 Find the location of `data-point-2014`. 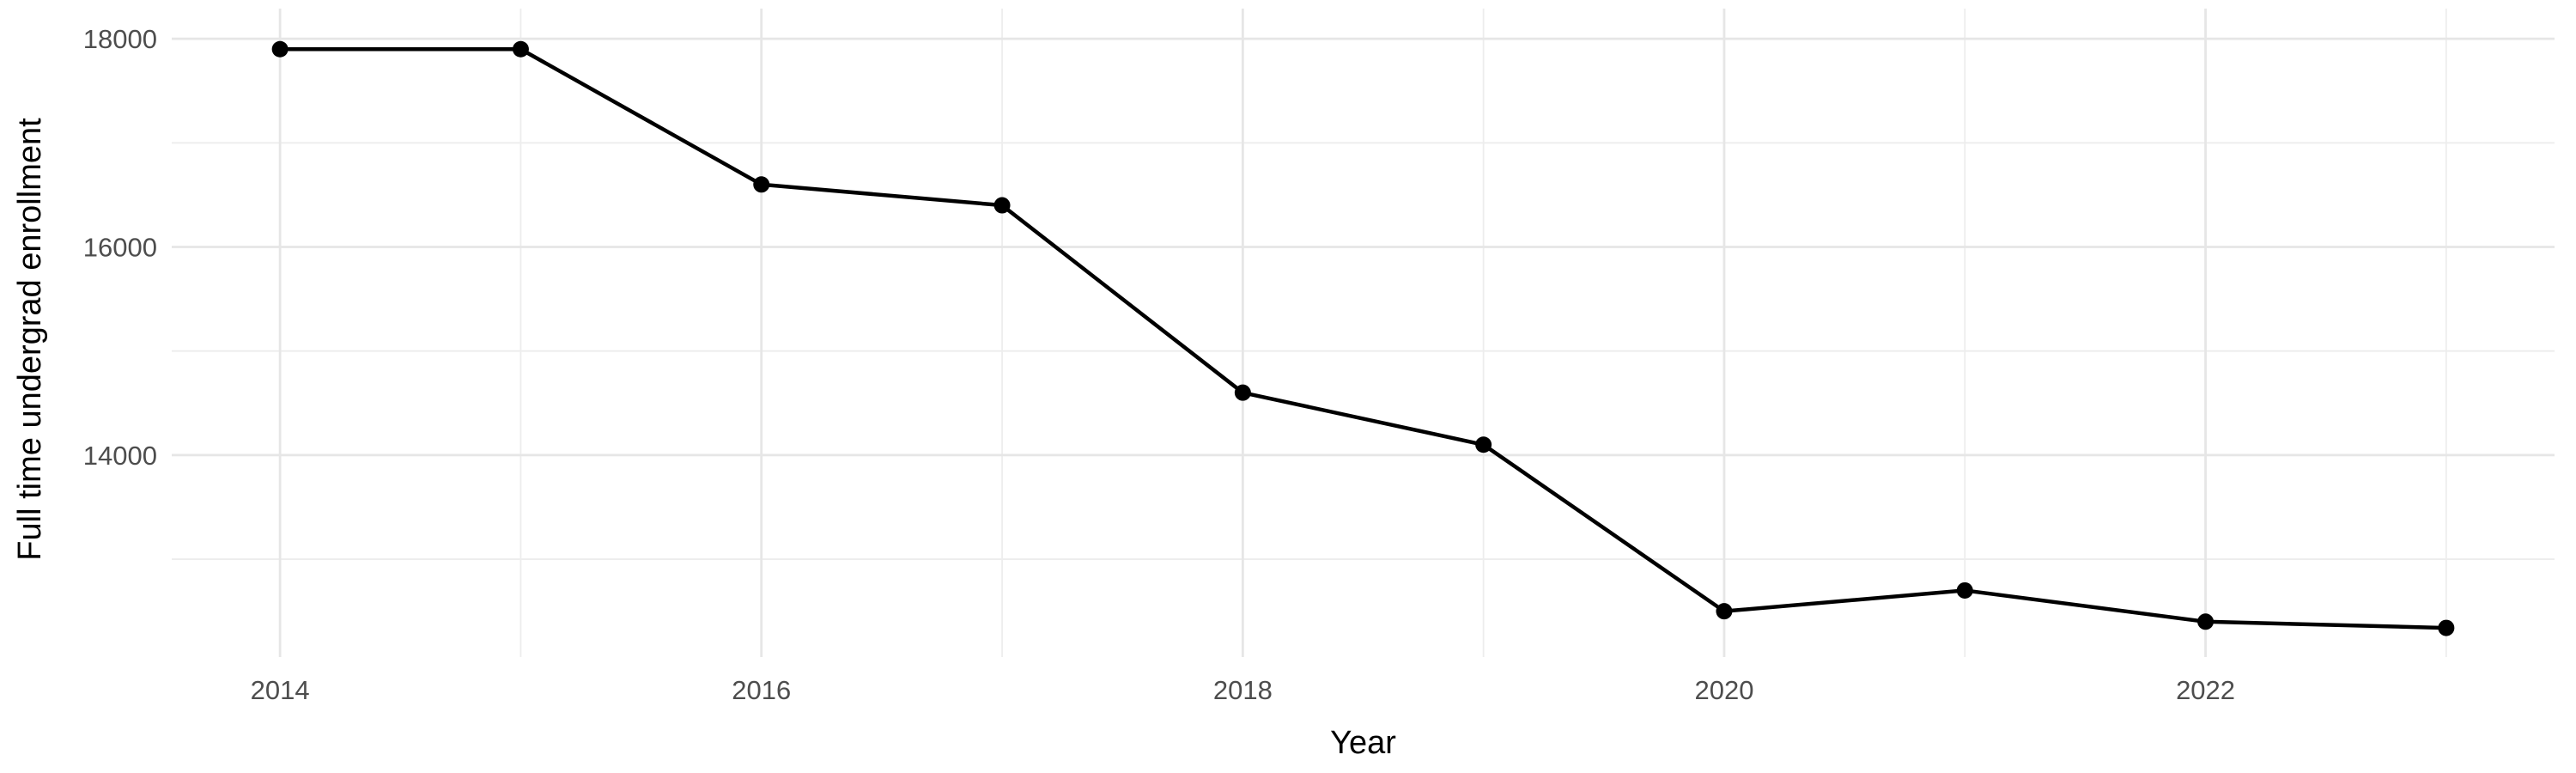

data-point-2014 is located at coordinates (280, 49).